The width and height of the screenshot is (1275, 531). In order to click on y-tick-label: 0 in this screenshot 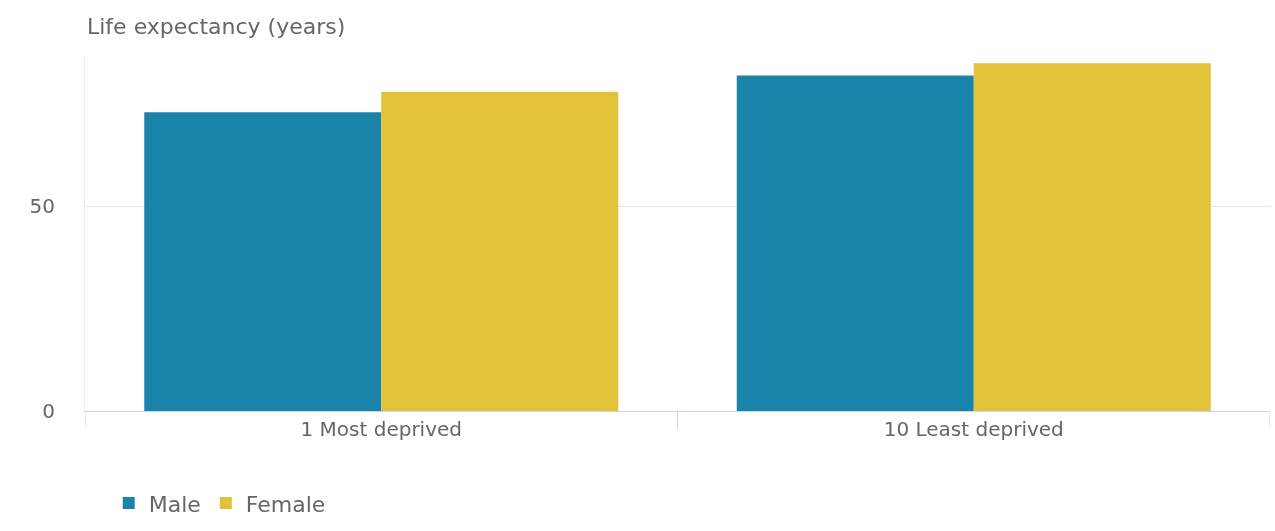, I will do `click(48, 411)`.